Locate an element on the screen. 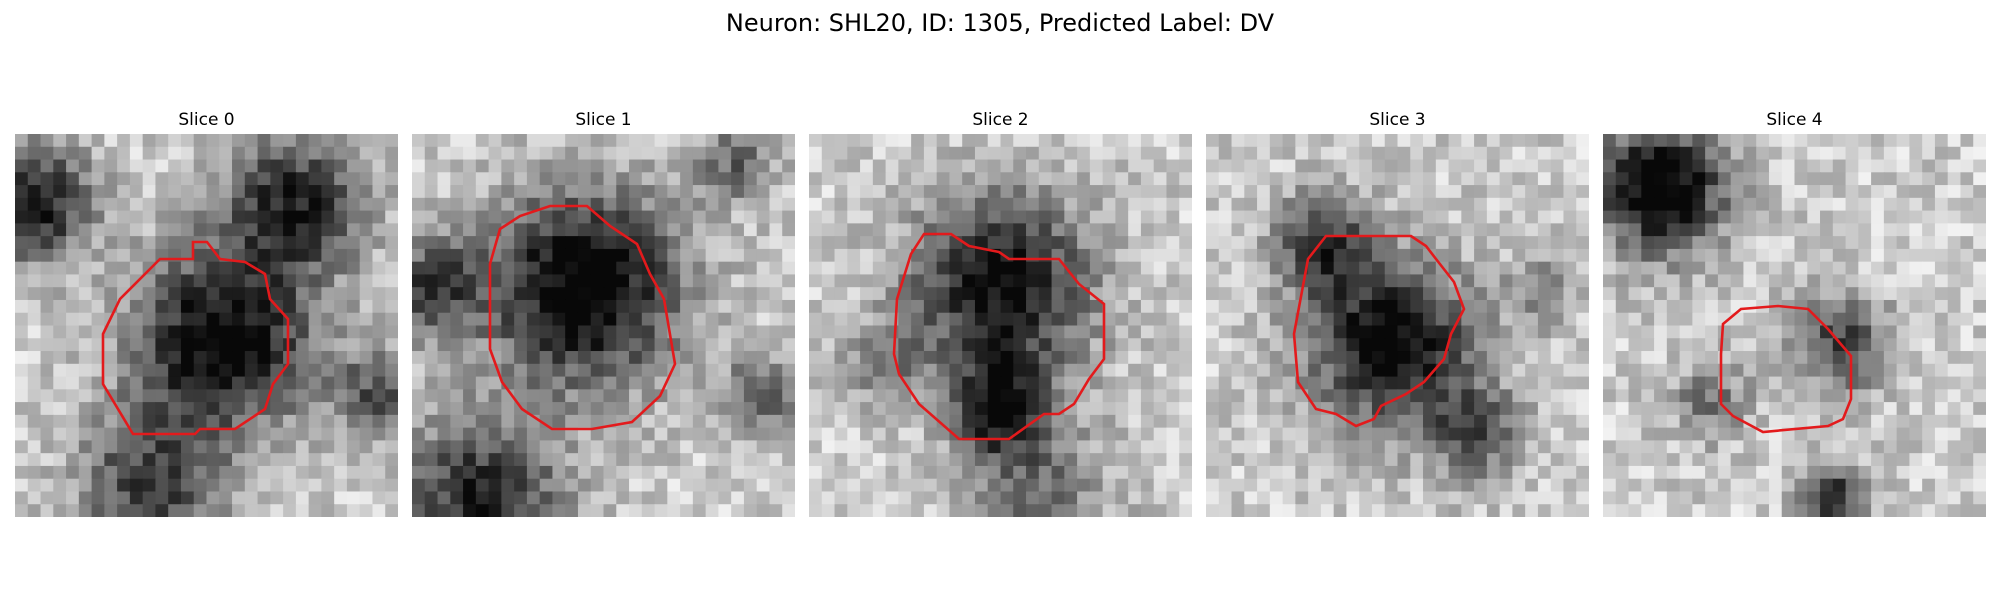  slice-title-4: Slice 4 is located at coordinates (1794, 120).